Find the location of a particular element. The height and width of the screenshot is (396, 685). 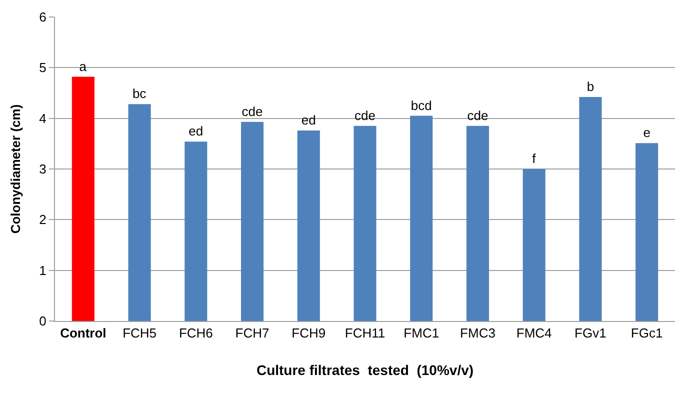

x-tick-label: FCH5 is located at coordinates (139, 333).